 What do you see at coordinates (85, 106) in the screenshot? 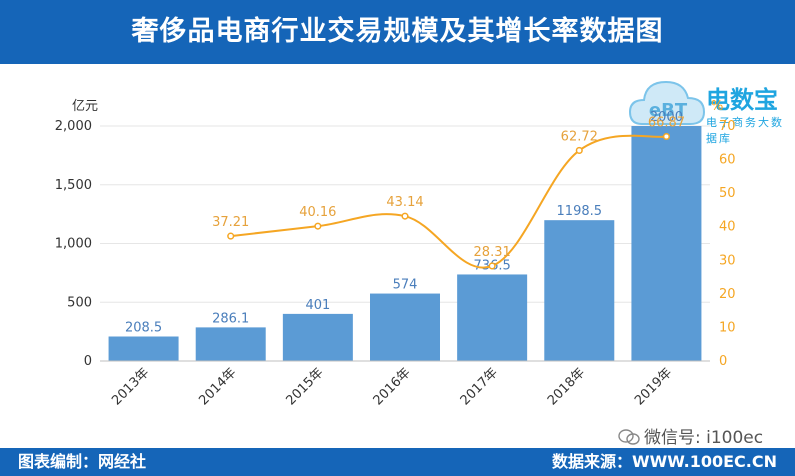
I see `left-axis-unit: 亿元` at bounding box center [85, 106].